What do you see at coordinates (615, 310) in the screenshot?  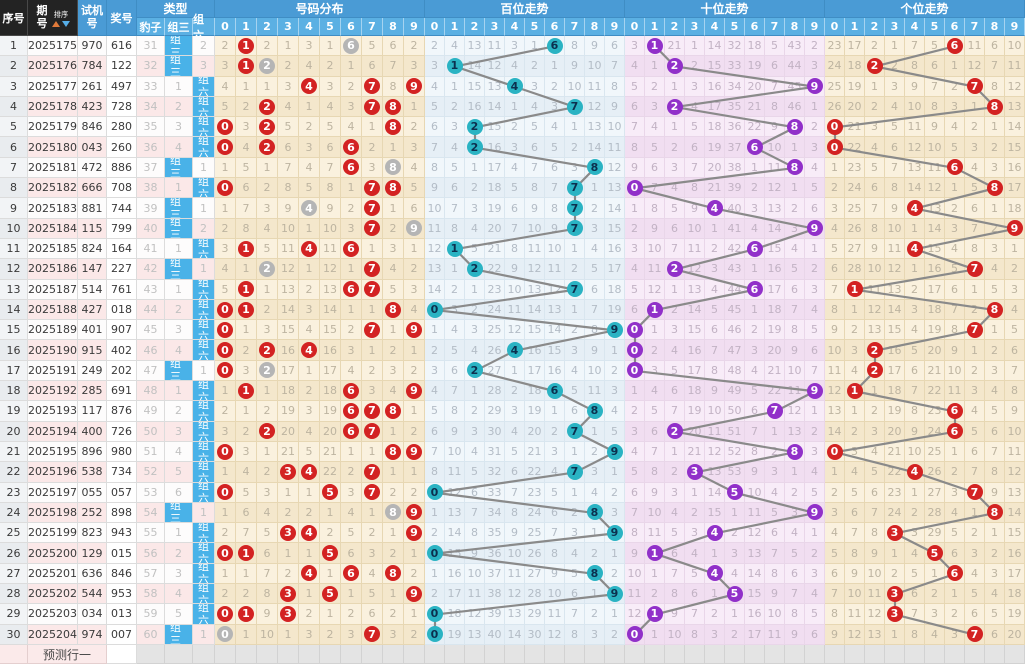 I see `hundreds-trend-cell: 19` at bounding box center [615, 310].